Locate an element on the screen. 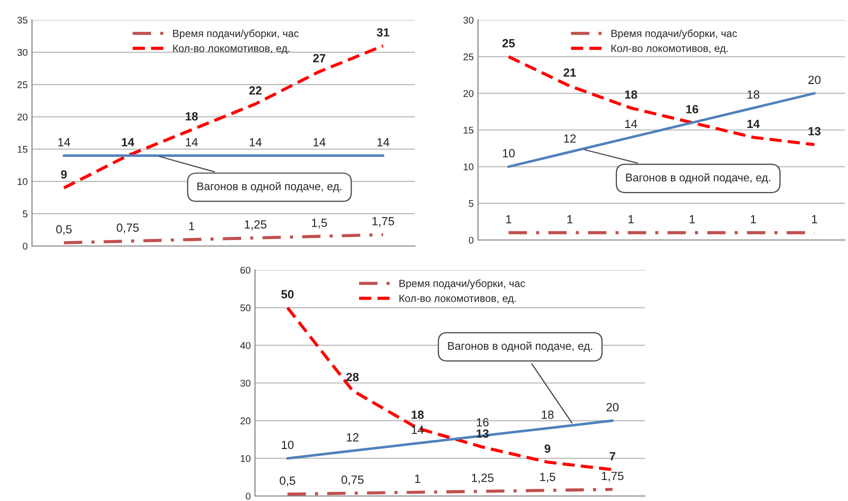 Image resolution: width=848 pixels, height=501 pixels. data-label: 22 is located at coordinates (255, 90).